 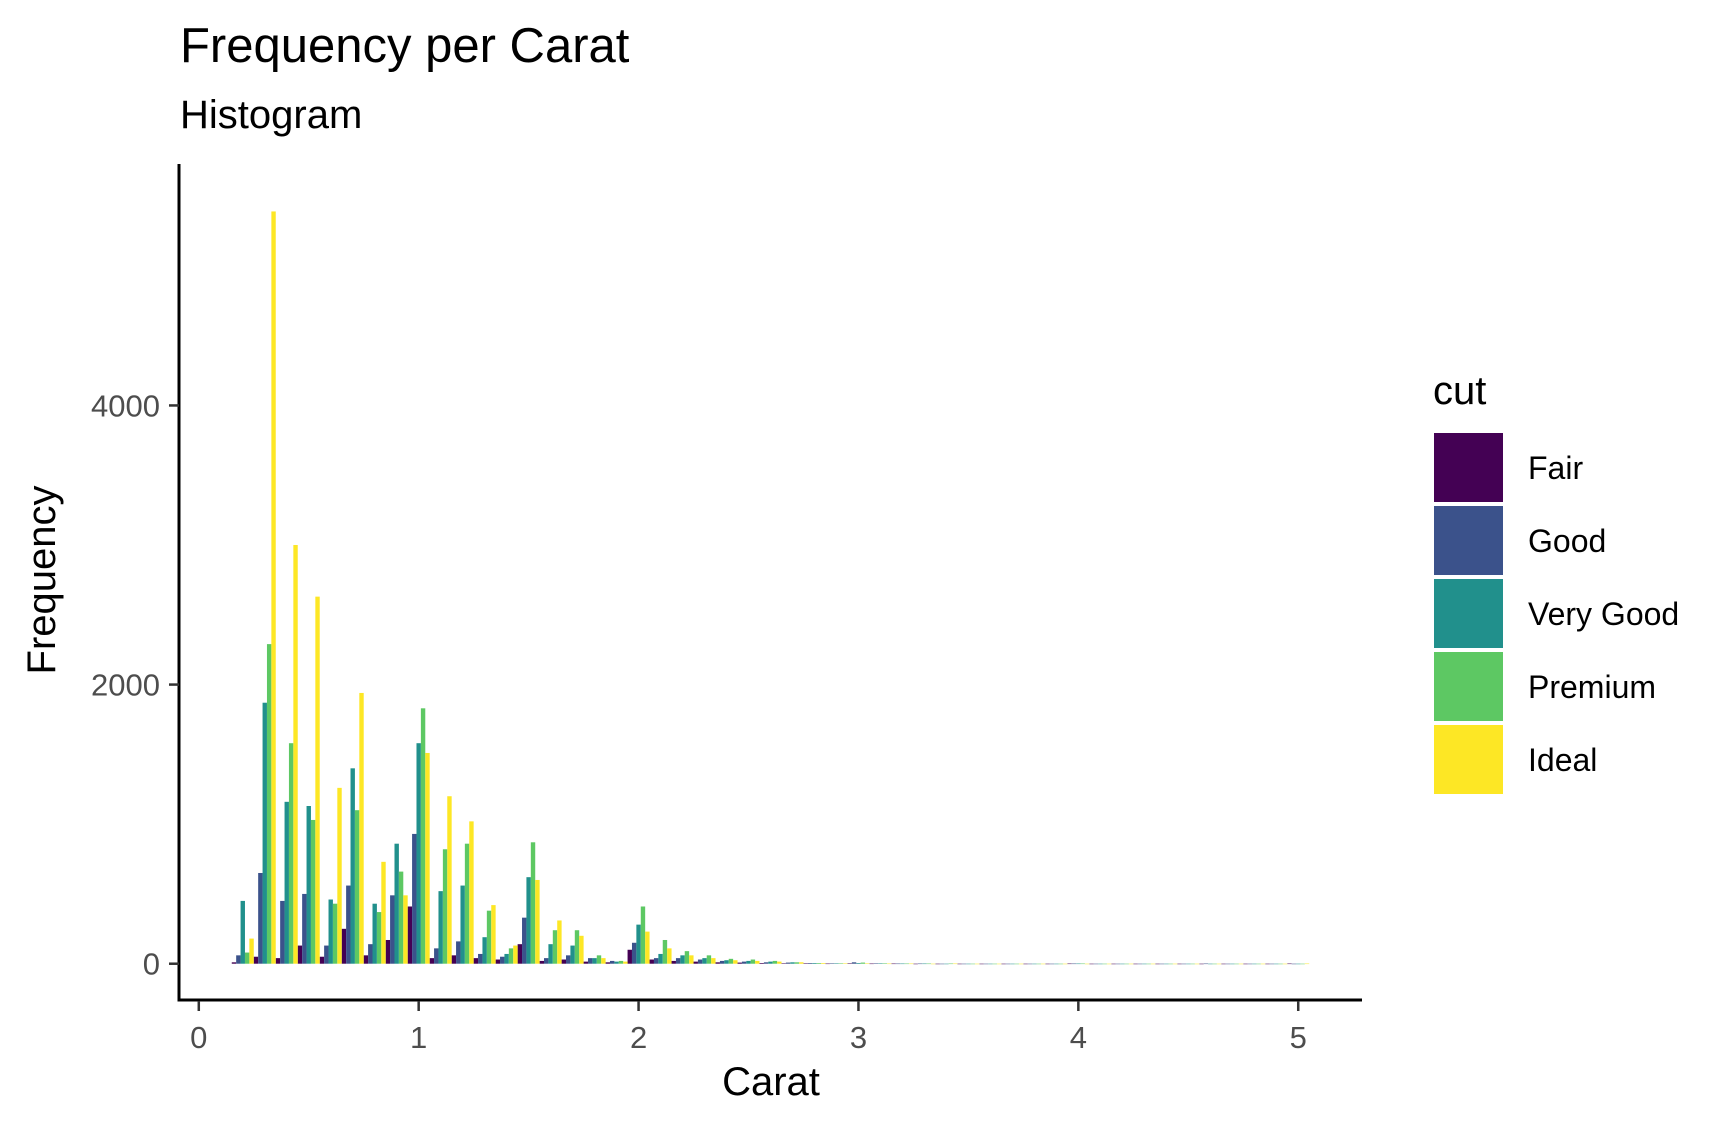 What do you see at coordinates (612, 962) in the screenshot?
I see `bar-good-1.9` at bounding box center [612, 962].